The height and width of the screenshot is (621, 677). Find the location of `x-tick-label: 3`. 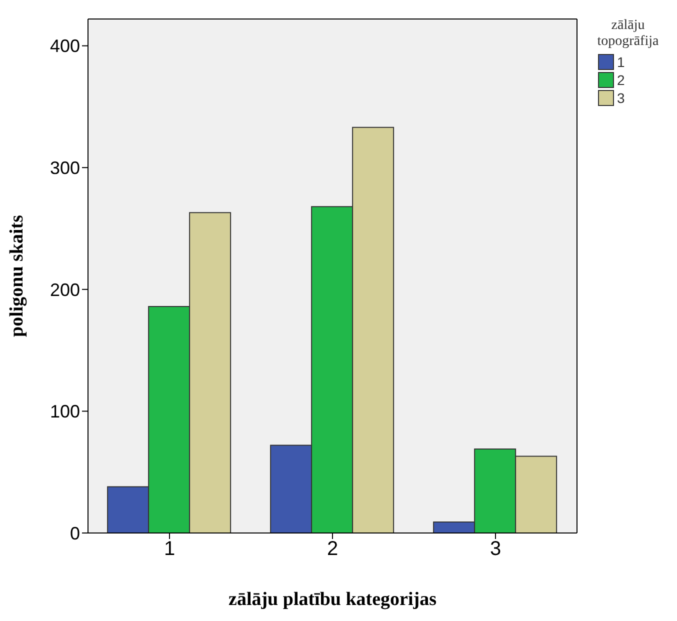

x-tick-label: 3 is located at coordinates (496, 549).